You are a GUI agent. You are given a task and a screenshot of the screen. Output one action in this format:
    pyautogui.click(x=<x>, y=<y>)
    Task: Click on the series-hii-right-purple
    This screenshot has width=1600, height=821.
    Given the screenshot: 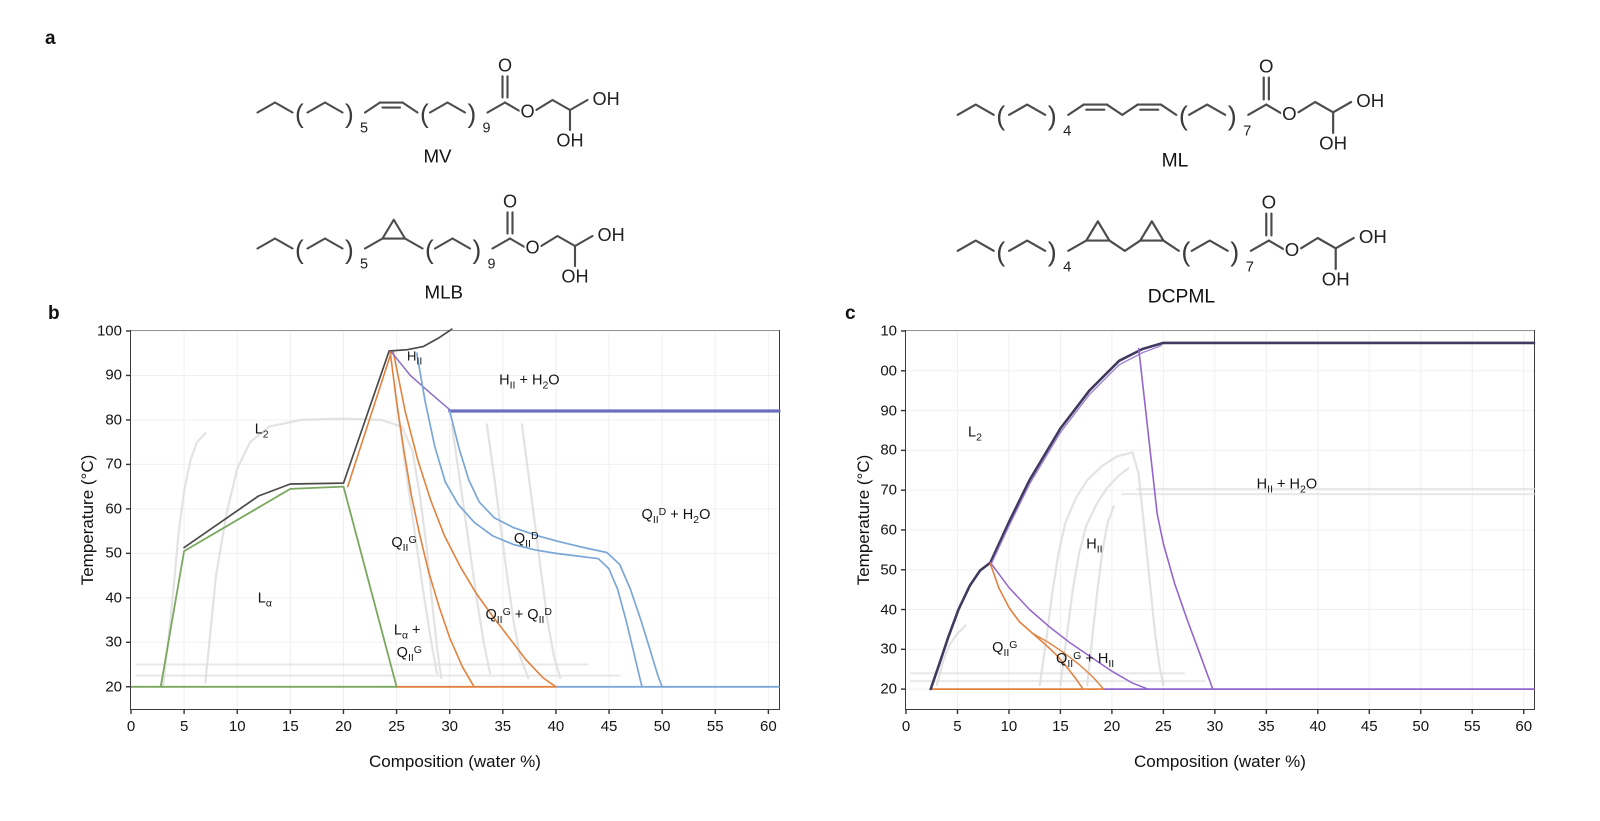 What is the action you would take?
    pyautogui.click(x=1175, y=518)
    